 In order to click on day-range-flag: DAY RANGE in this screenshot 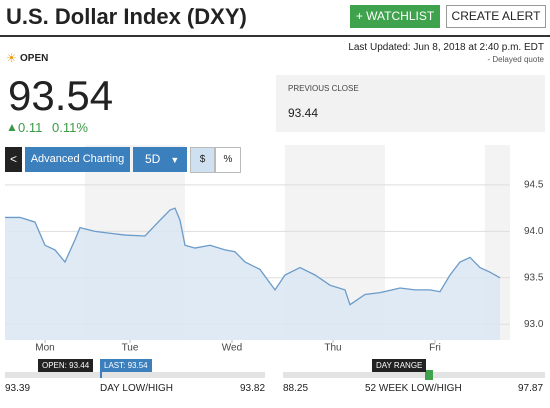, I will do `click(399, 365)`.